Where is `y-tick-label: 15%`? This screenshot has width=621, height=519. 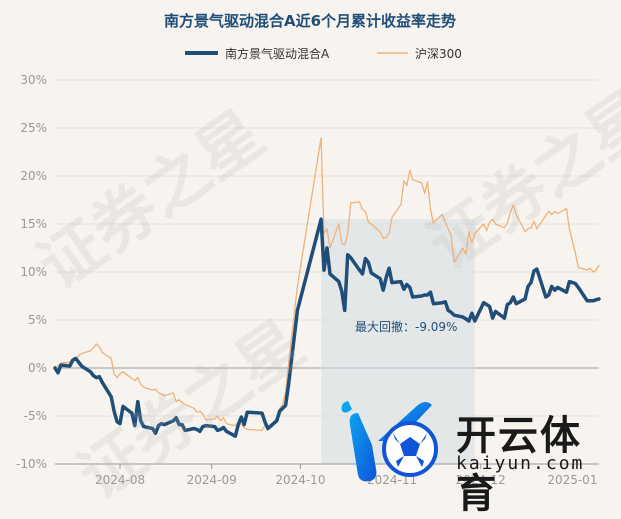
y-tick-label: 15% is located at coordinates (33, 224).